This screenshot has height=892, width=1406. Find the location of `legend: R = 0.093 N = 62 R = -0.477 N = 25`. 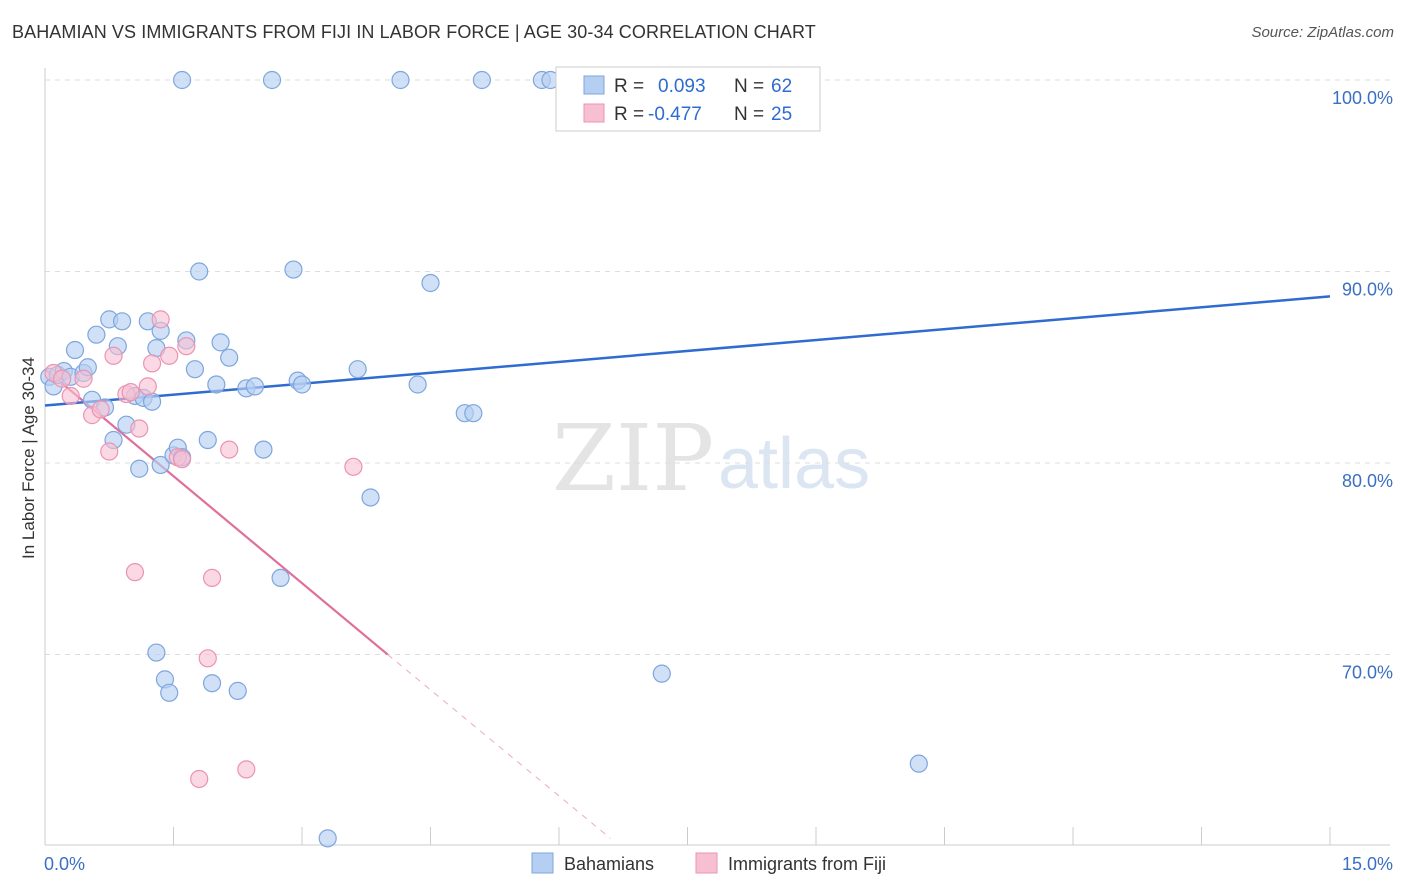

legend: R = 0.093 N = 62 R = -0.477 N = 25 is located at coordinates (688, 99).